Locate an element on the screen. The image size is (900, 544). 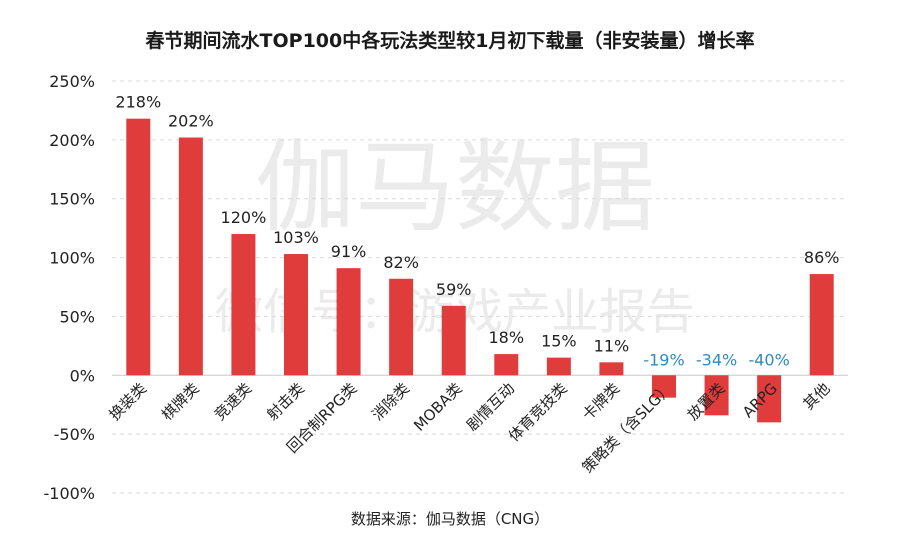
data-label: 82% is located at coordinates (401, 262).